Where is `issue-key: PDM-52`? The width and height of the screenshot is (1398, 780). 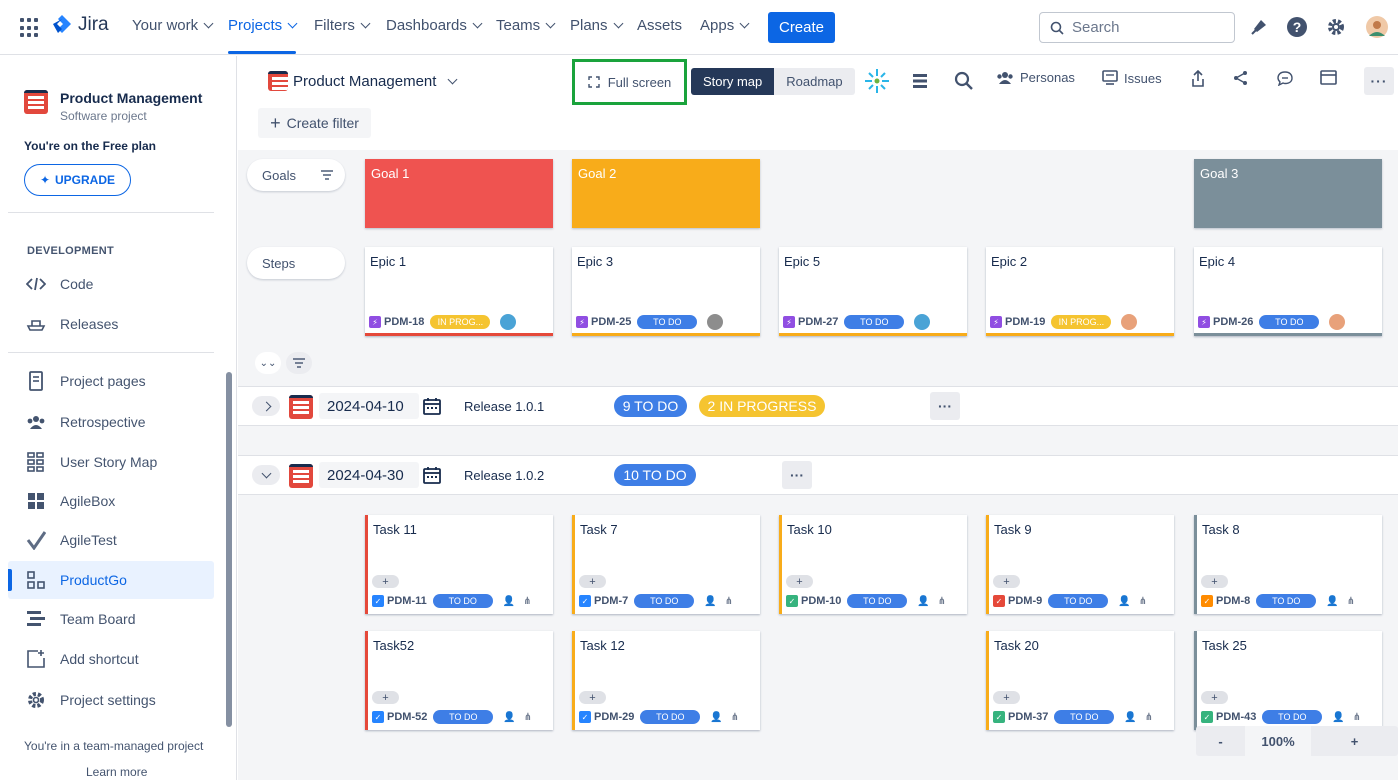 issue-key: PDM-52 is located at coordinates (407, 717).